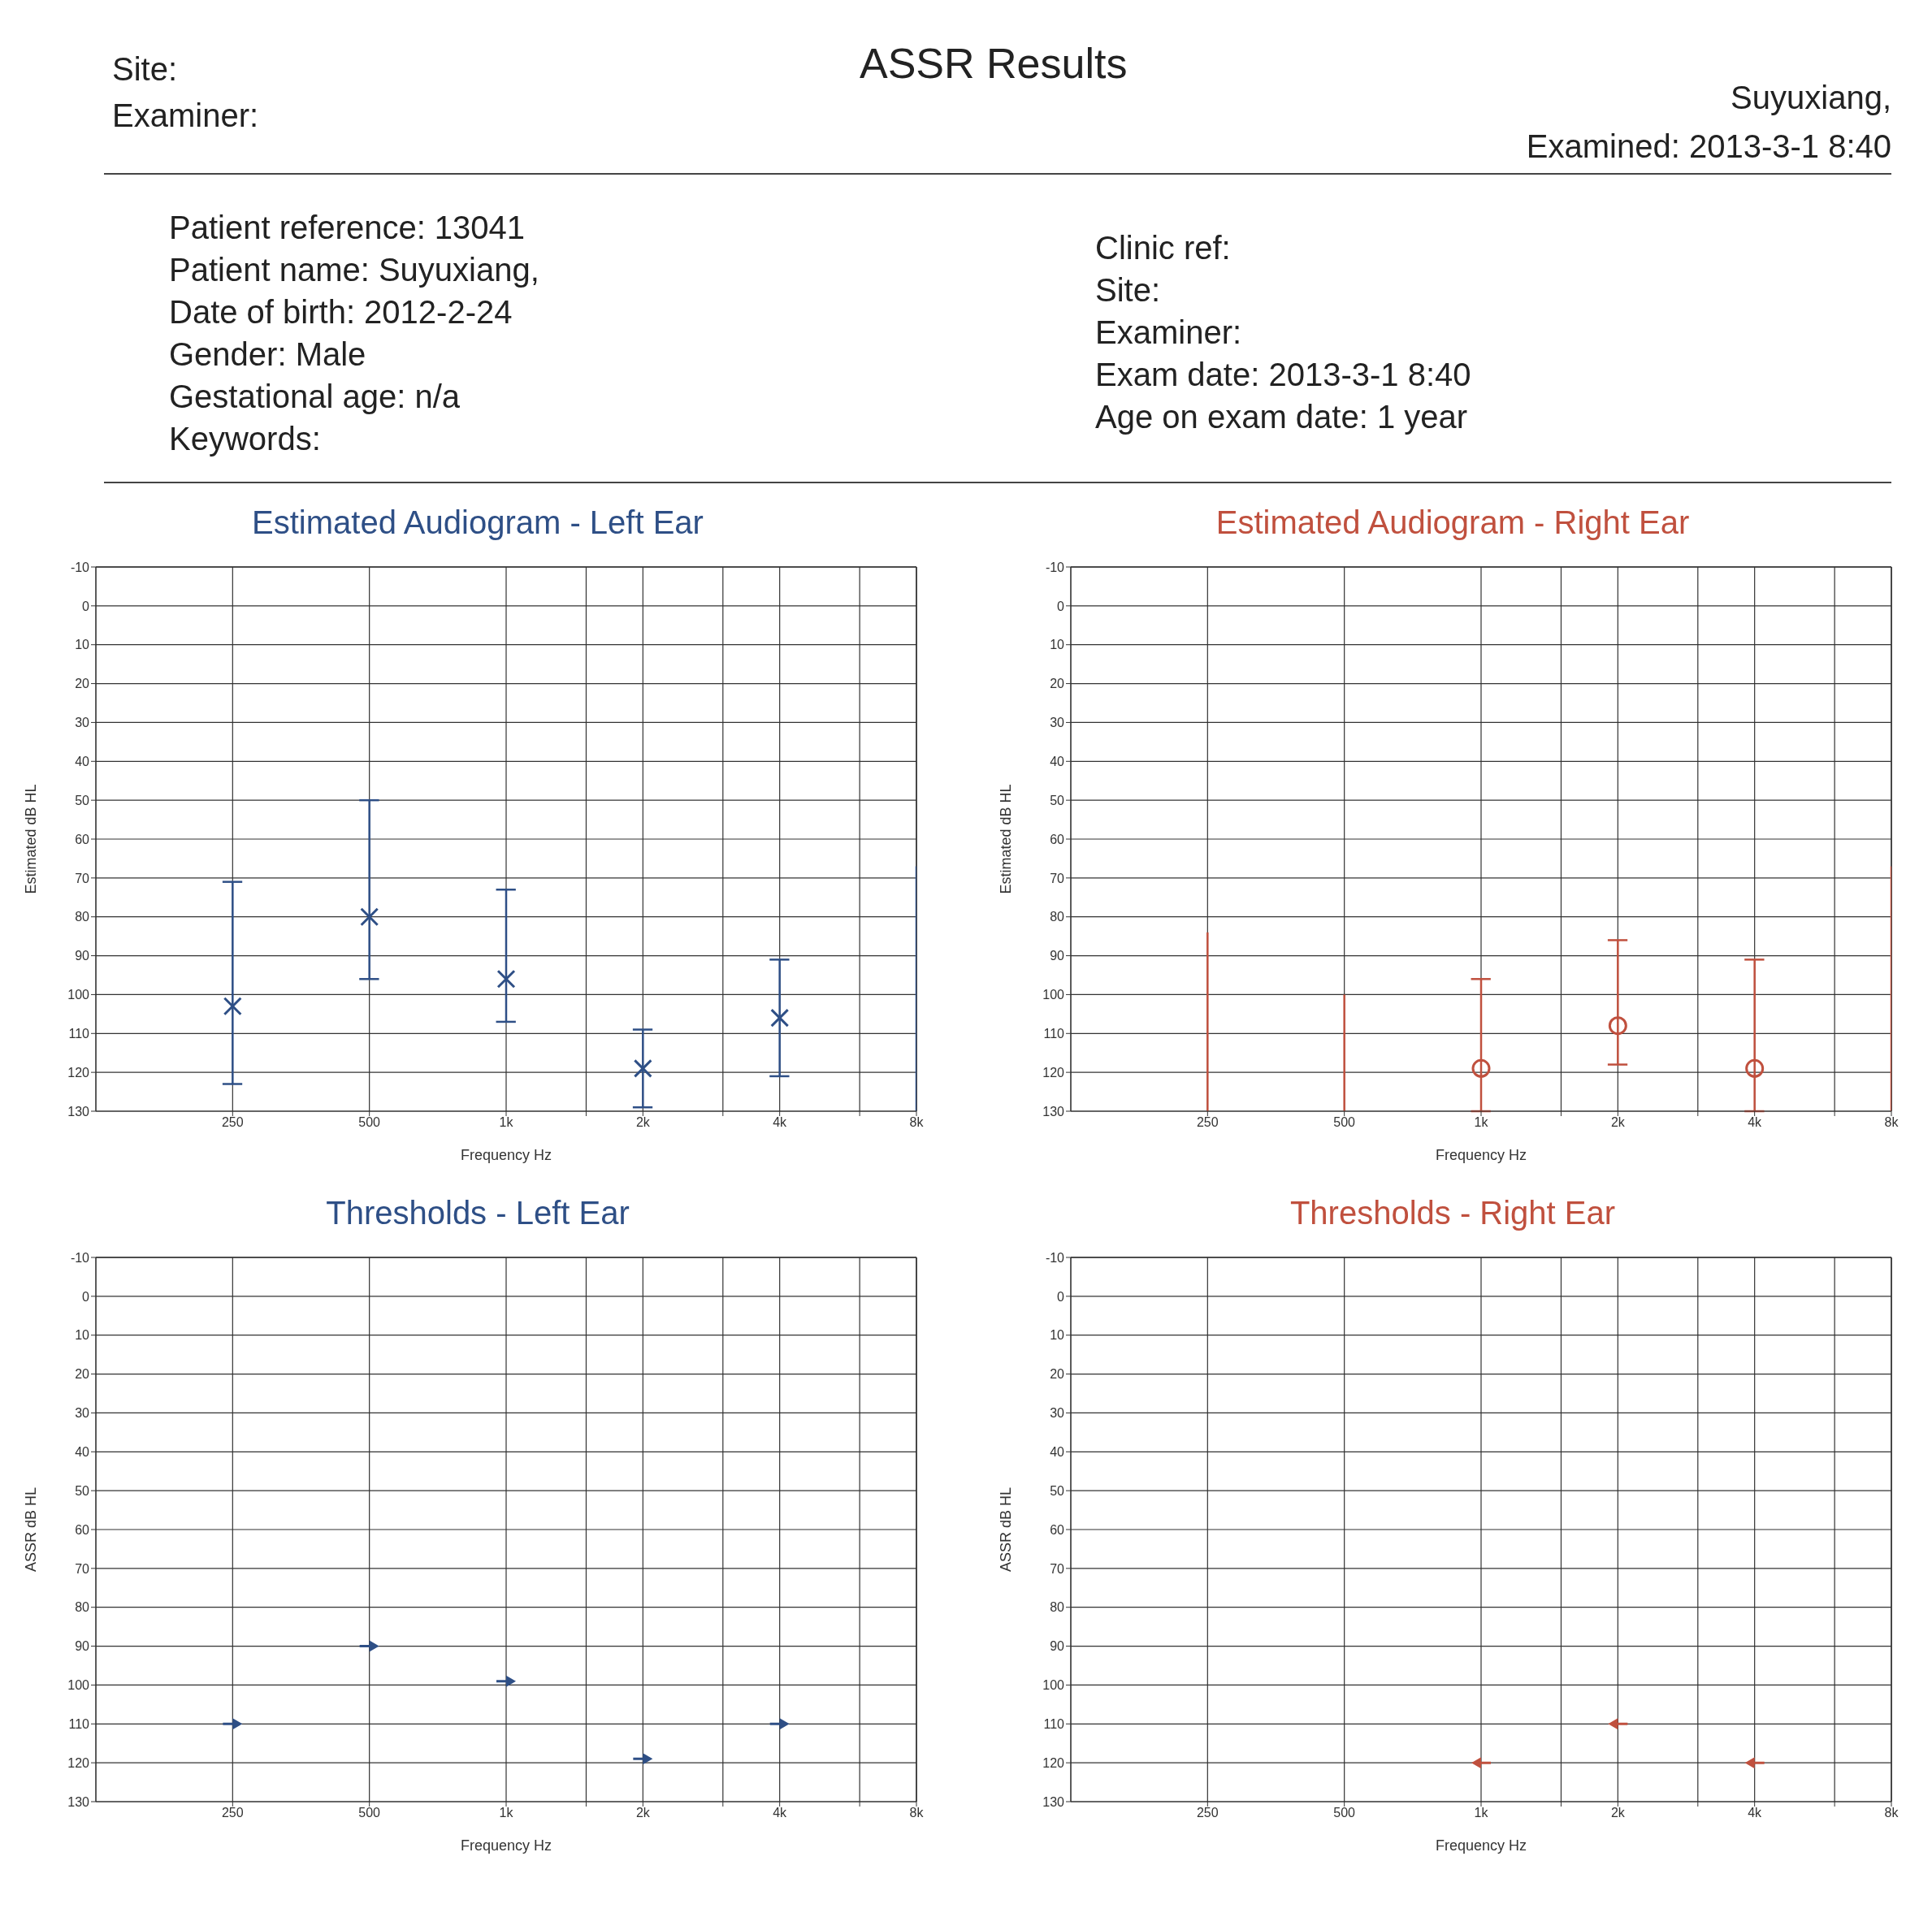 The image size is (1932, 1917). What do you see at coordinates (994, 63) in the screenshot?
I see `text: ASSR Results` at bounding box center [994, 63].